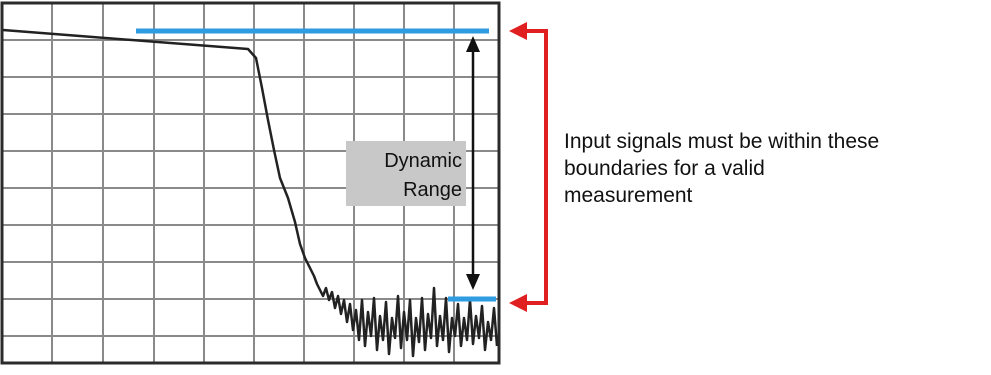 This screenshot has width=991, height=375. Describe the element at coordinates (432, 190) in the screenshot. I see `dynamic-range-label-line2: Range` at that location.